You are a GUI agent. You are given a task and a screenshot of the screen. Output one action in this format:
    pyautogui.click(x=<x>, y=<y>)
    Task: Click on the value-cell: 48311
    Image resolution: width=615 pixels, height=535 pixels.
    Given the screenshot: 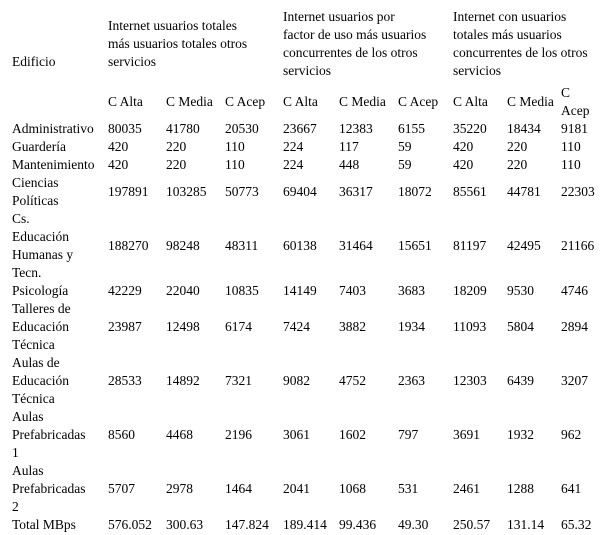 What is the action you would take?
    pyautogui.click(x=242, y=245)
    